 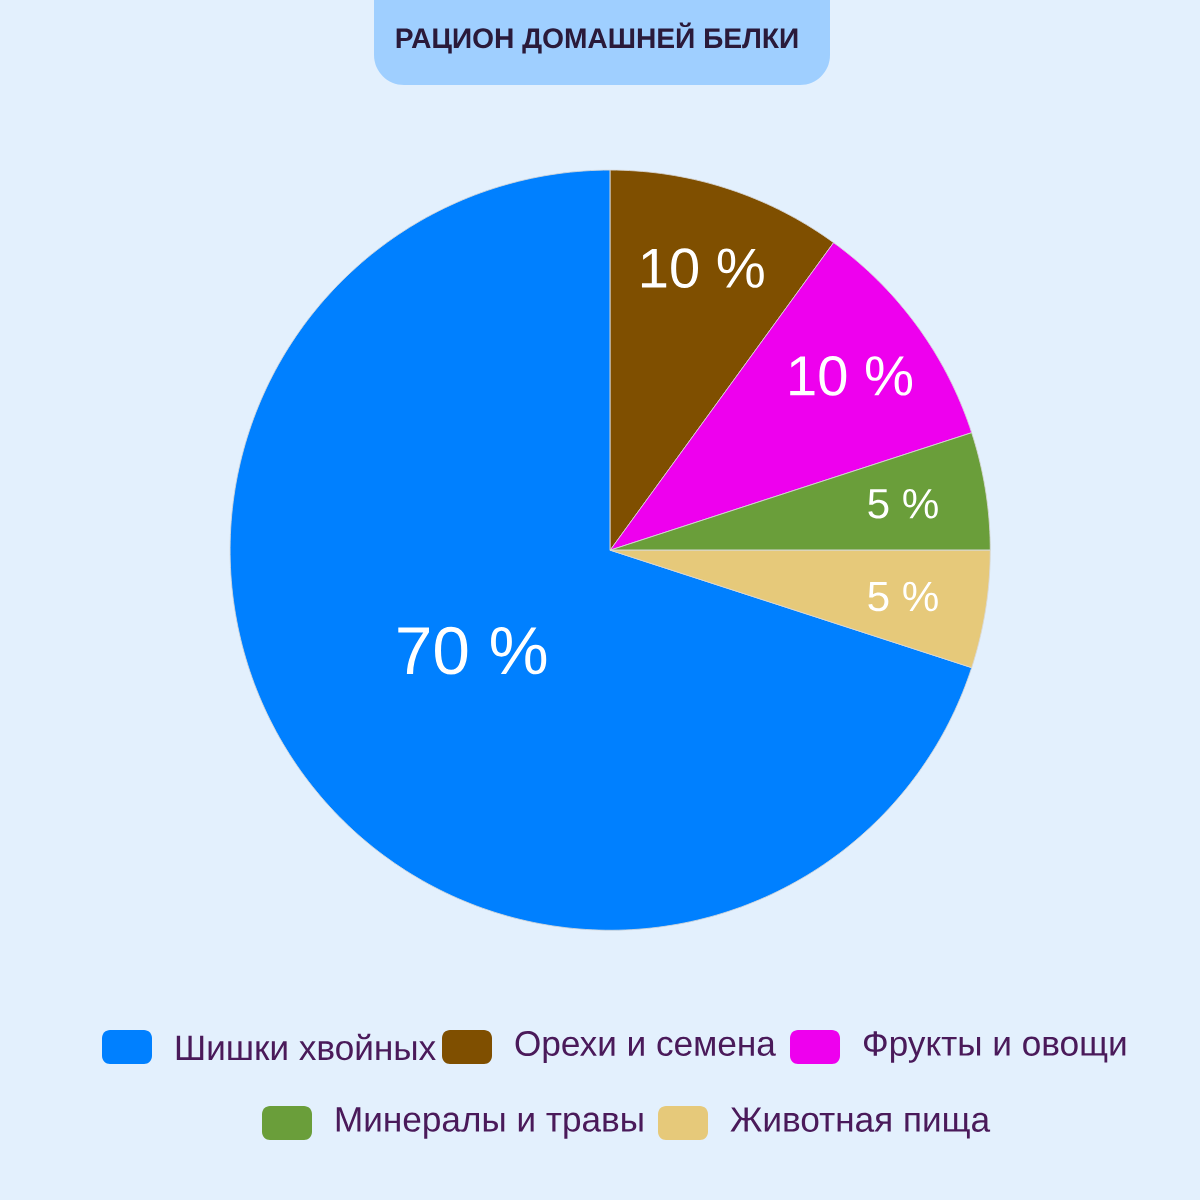 I want to click on legend-label: Орехи и семена, so click(x=645, y=1047).